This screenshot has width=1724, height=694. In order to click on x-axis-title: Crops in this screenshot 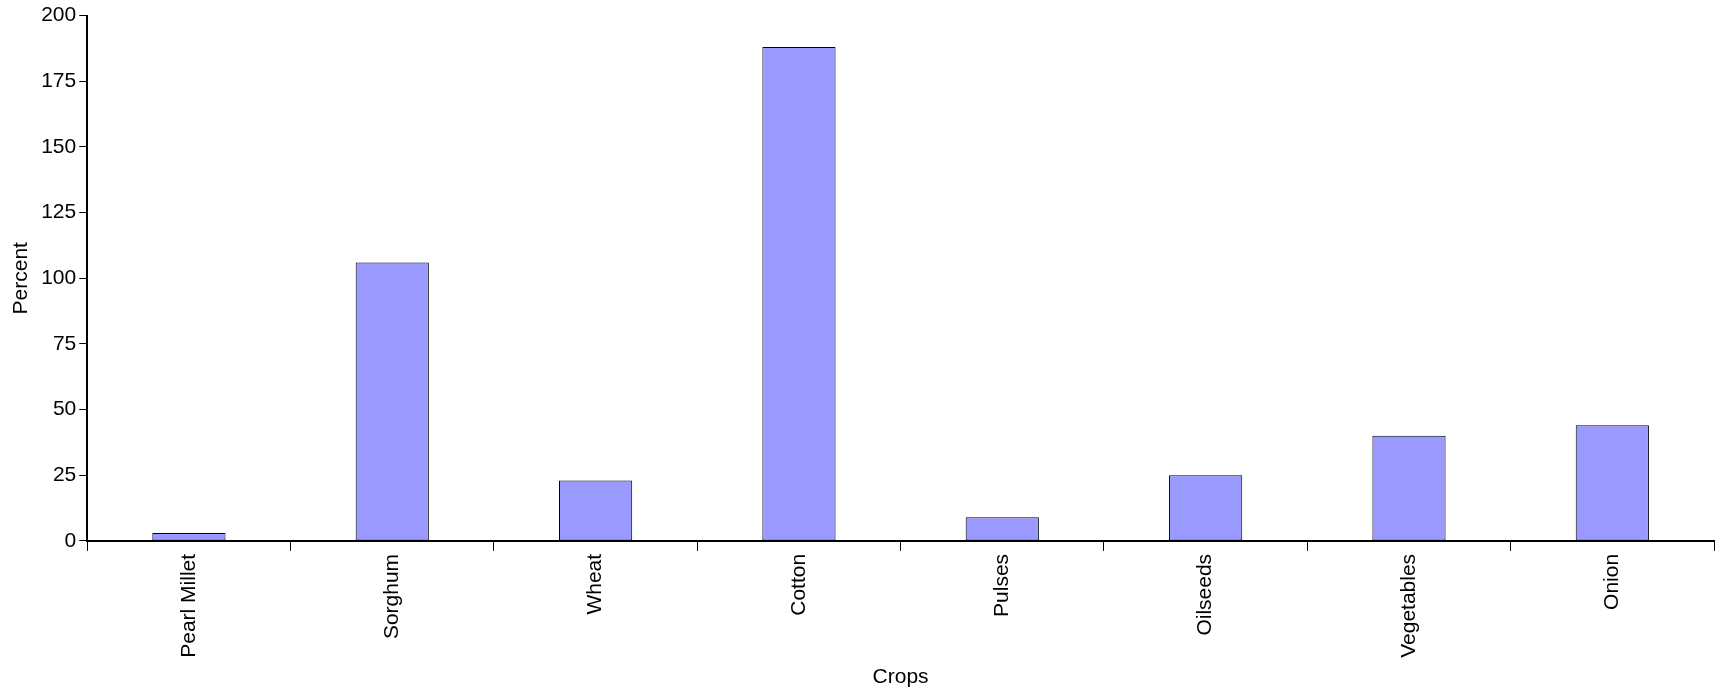, I will do `click(900, 676)`.